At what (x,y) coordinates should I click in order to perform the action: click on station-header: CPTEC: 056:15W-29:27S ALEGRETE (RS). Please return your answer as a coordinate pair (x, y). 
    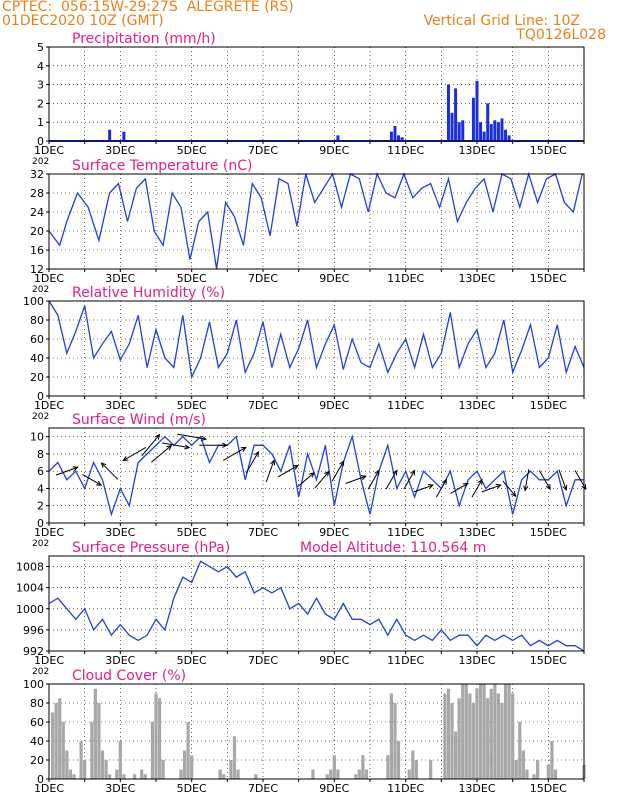
    Looking at the image, I should click on (148, 7).